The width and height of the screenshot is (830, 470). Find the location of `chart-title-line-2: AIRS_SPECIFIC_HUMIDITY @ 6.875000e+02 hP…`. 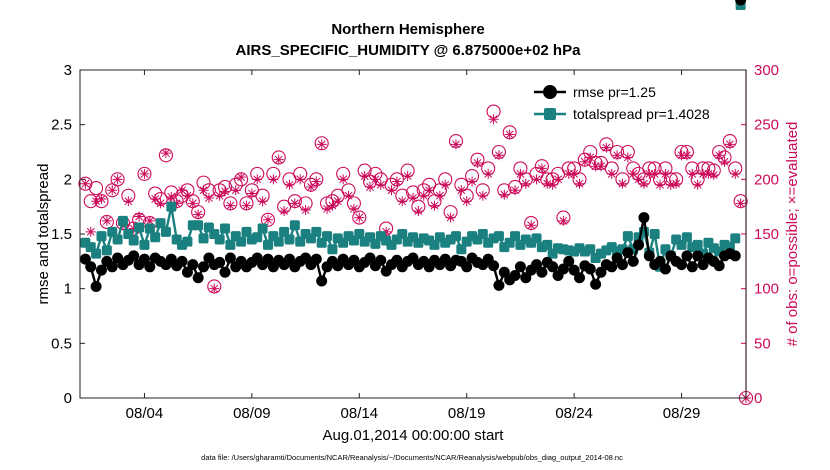

chart-title-line-2: AIRS_SPECIFIC_HUMIDITY @ 6.875000e+02 hP… is located at coordinates (409, 50).